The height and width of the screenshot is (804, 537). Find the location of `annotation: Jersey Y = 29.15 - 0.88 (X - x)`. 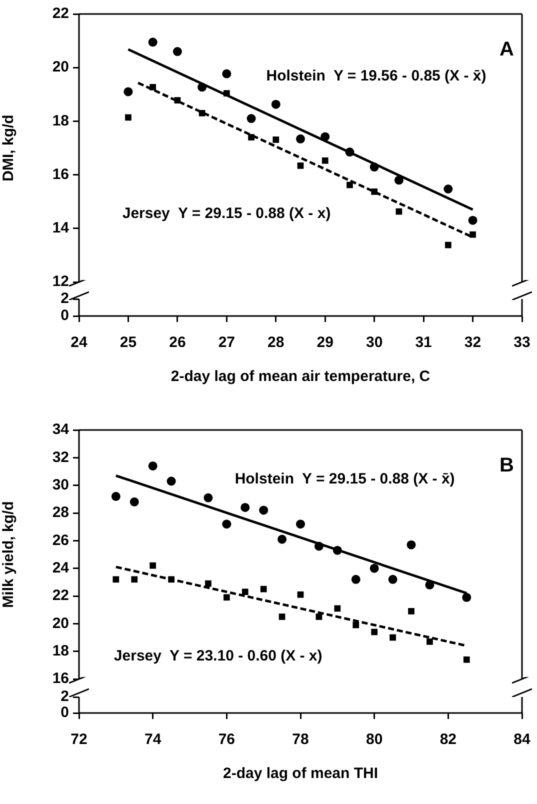

annotation: Jersey Y = 29.15 - 0.88 (X - x) is located at coordinates (226, 213).